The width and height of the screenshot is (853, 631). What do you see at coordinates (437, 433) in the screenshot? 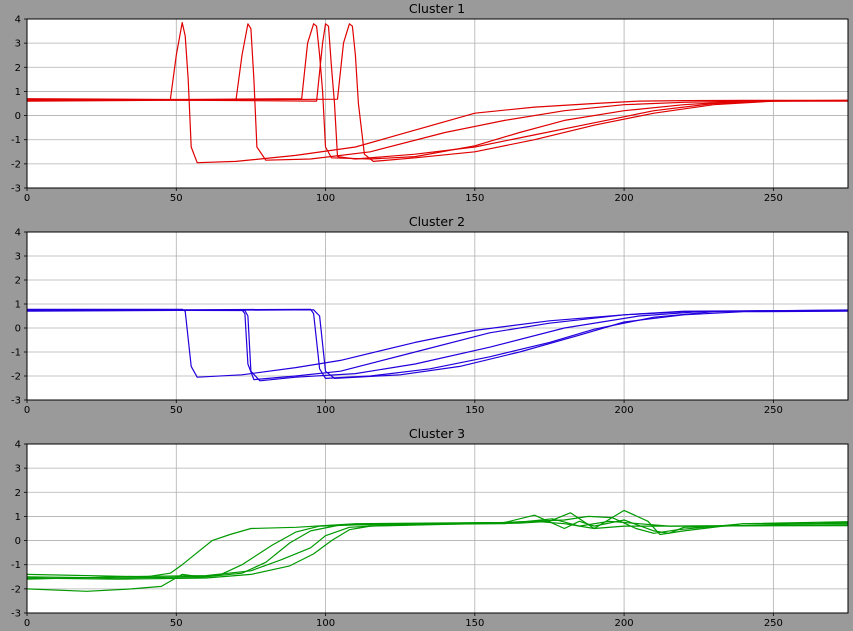
I see `subplot-title: Cluster 3` at bounding box center [437, 433].